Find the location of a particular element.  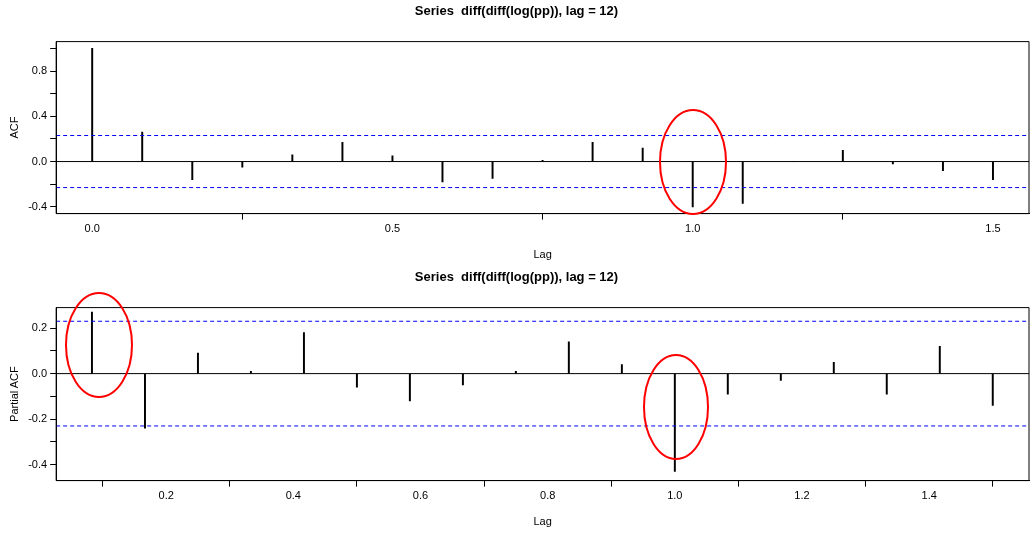

x-tick-label: 0.2 is located at coordinates (166, 495).